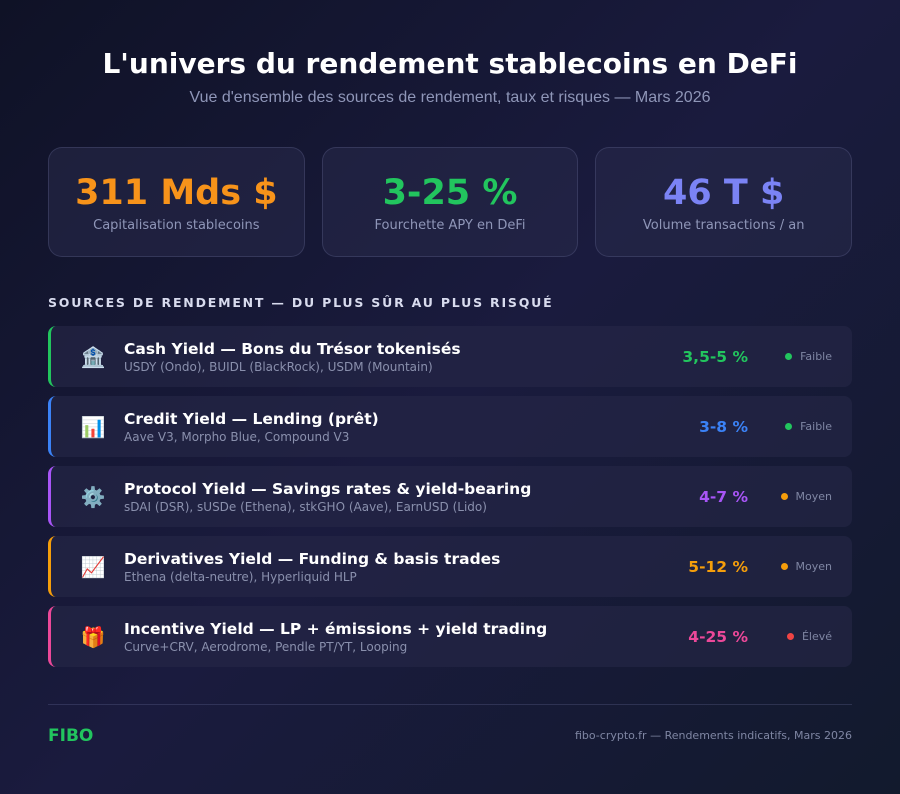  I want to click on stat-label: Capitalisation stablecoins, so click(176, 225).